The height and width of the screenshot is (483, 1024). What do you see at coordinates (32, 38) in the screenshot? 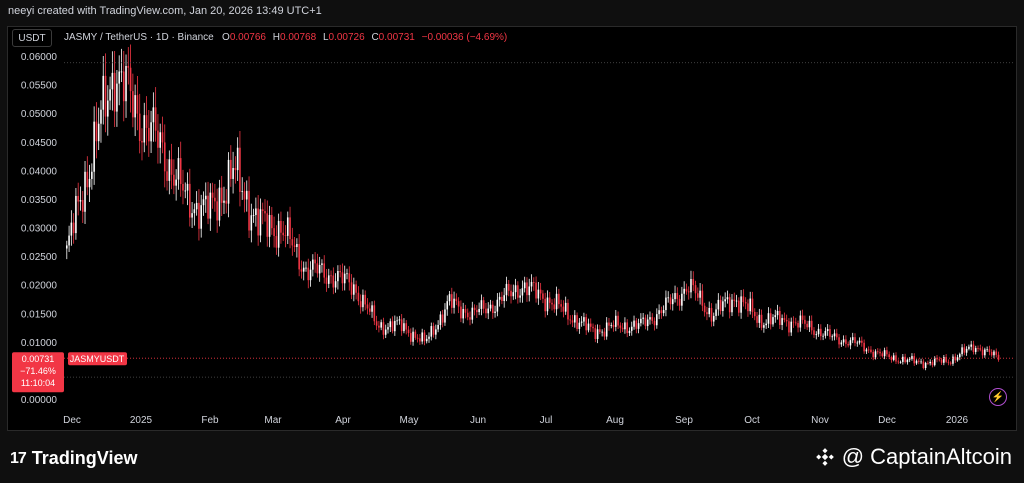
I see `currency-button: USDT` at bounding box center [32, 38].